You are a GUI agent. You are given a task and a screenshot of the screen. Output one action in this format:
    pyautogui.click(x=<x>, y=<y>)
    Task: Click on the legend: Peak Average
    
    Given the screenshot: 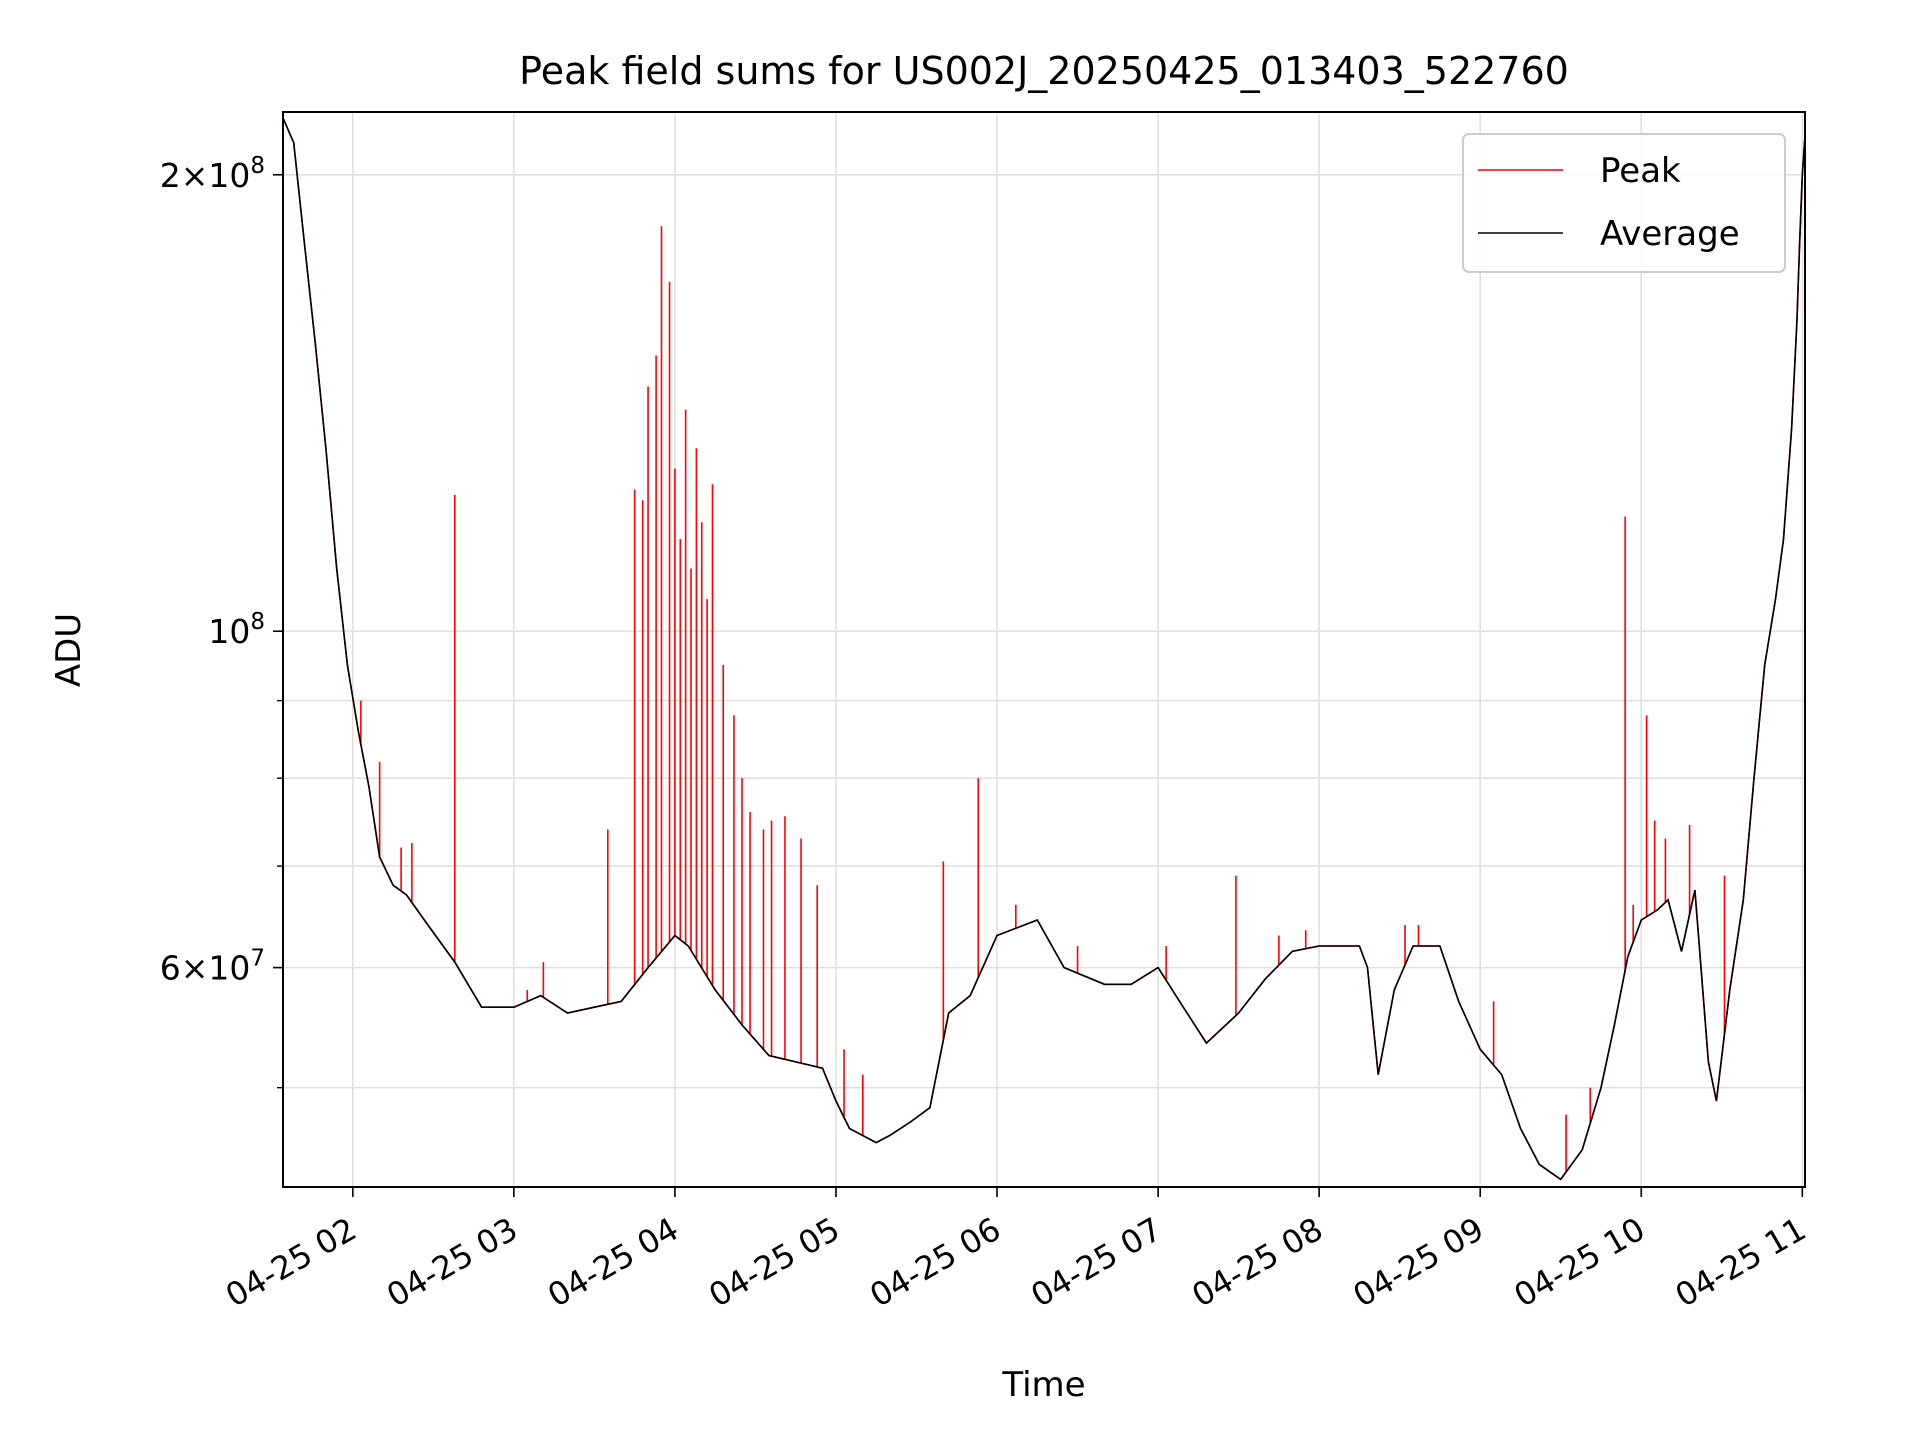 What is the action you would take?
    pyautogui.click(x=1624, y=203)
    